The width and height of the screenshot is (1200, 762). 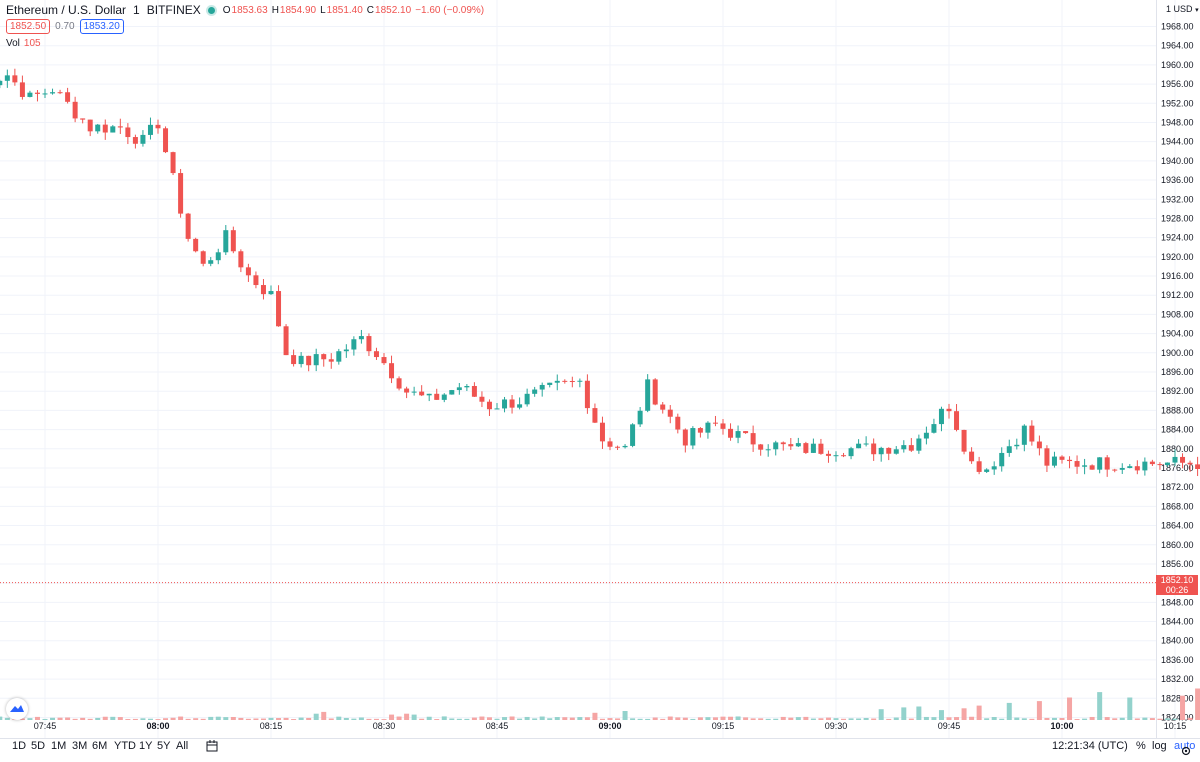 What do you see at coordinates (101, 26) in the screenshot?
I see `ask-price: 1853.20` at bounding box center [101, 26].